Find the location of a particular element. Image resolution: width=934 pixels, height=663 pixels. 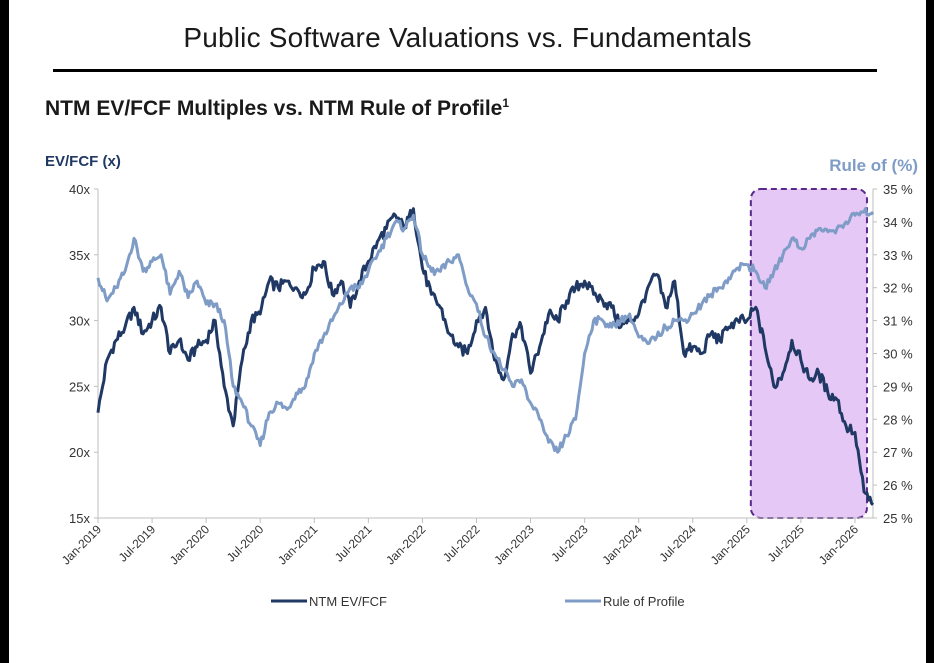

right-axis-title: Rule of (%) is located at coordinates (873, 165).